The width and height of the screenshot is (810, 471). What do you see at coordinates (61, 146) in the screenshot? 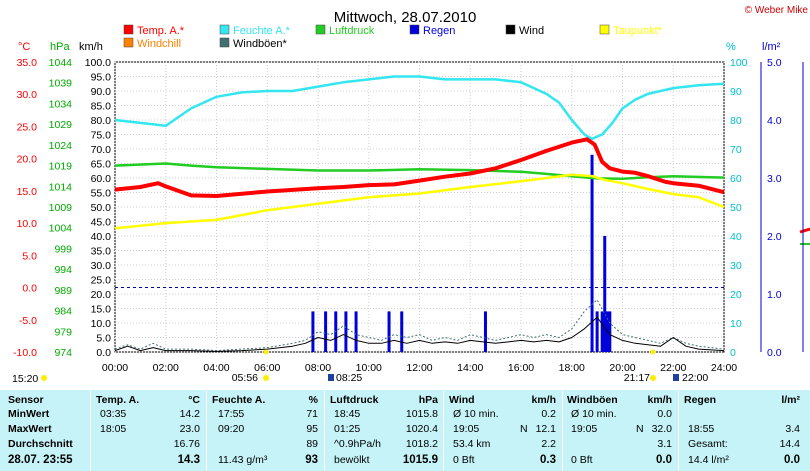
I see `press-tick-label: 1024` at bounding box center [61, 146].